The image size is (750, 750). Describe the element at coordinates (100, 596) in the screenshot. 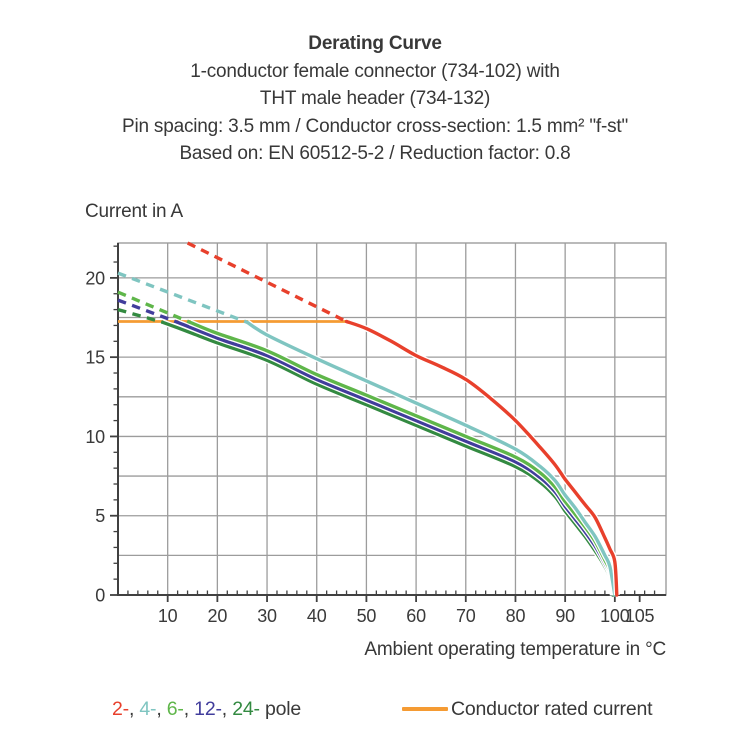

I see `svg-text: 0` at that location.